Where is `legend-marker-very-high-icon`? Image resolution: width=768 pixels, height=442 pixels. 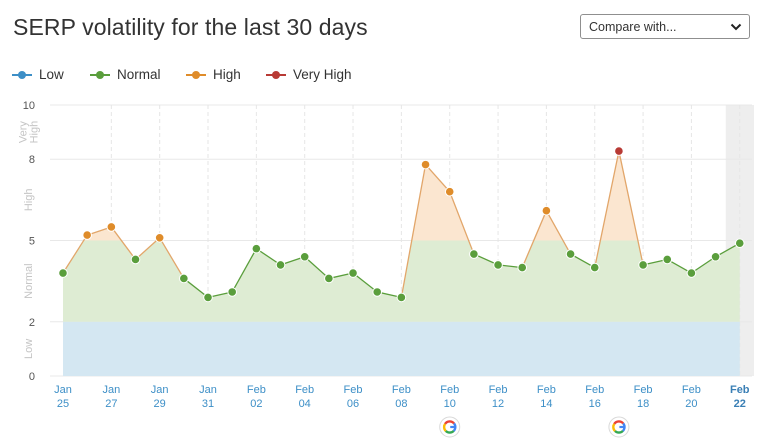
legend-marker-very-high-icon is located at coordinates (276, 75).